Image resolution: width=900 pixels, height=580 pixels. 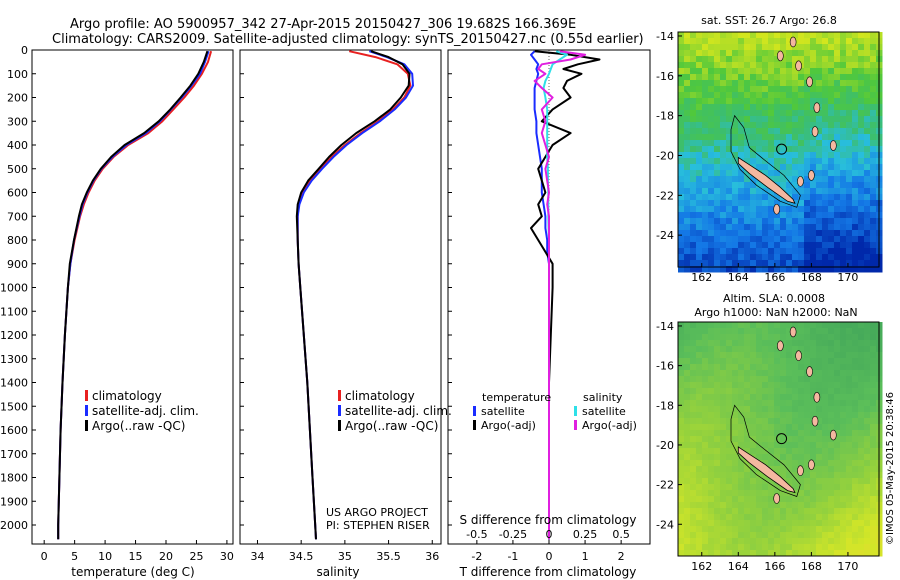 What do you see at coordinates (774, 277) in the screenshot?
I see `map-x-tick-label: 166` at bounding box center [774, 277].